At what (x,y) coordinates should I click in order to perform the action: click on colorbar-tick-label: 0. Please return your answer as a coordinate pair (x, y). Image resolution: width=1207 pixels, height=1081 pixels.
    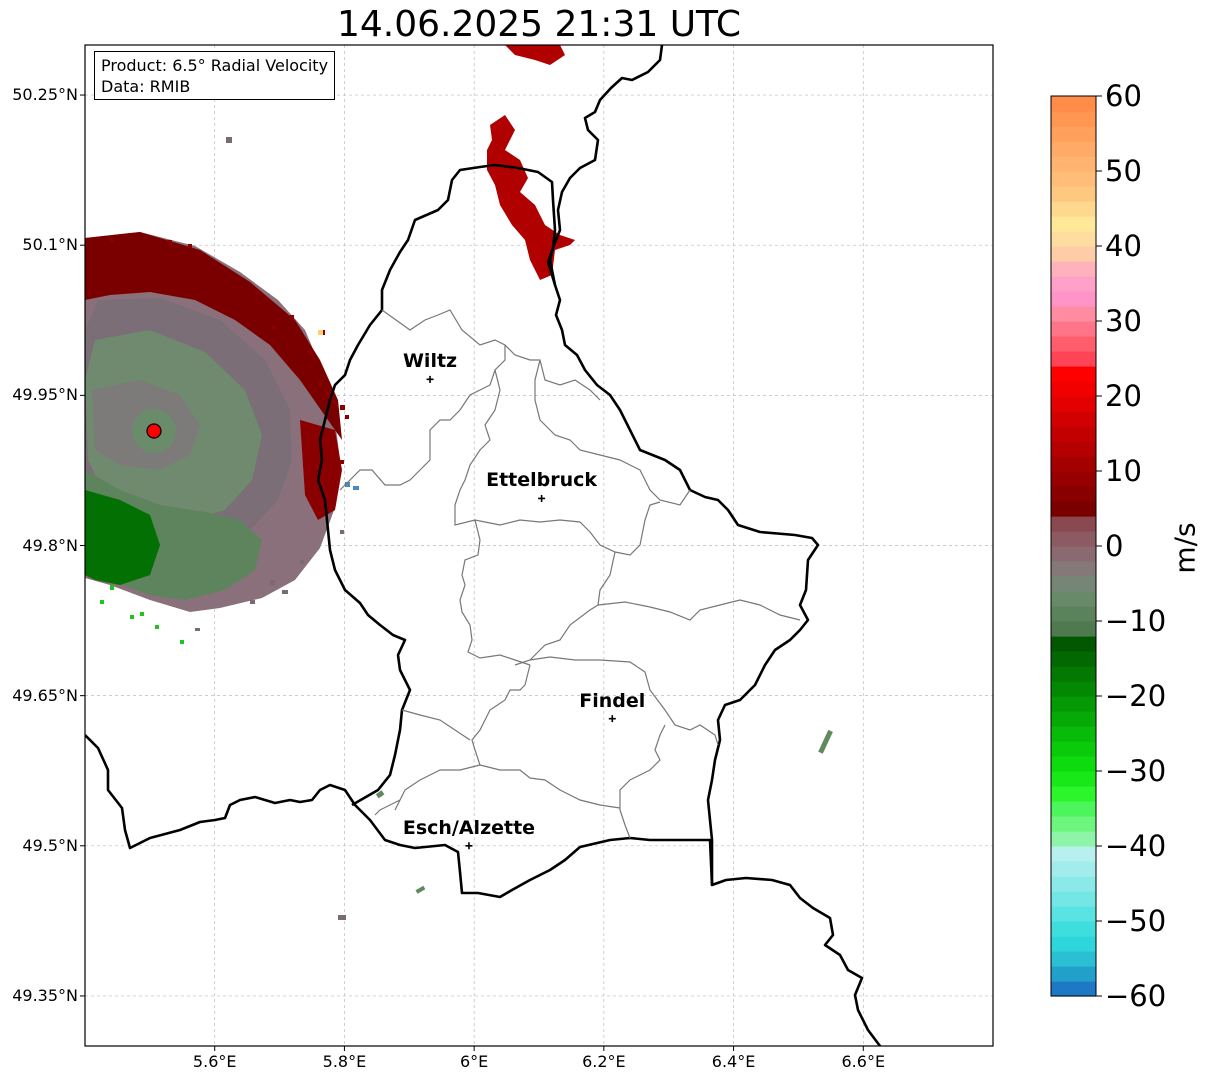
    Looking at the image, I should click on (1114, 546).